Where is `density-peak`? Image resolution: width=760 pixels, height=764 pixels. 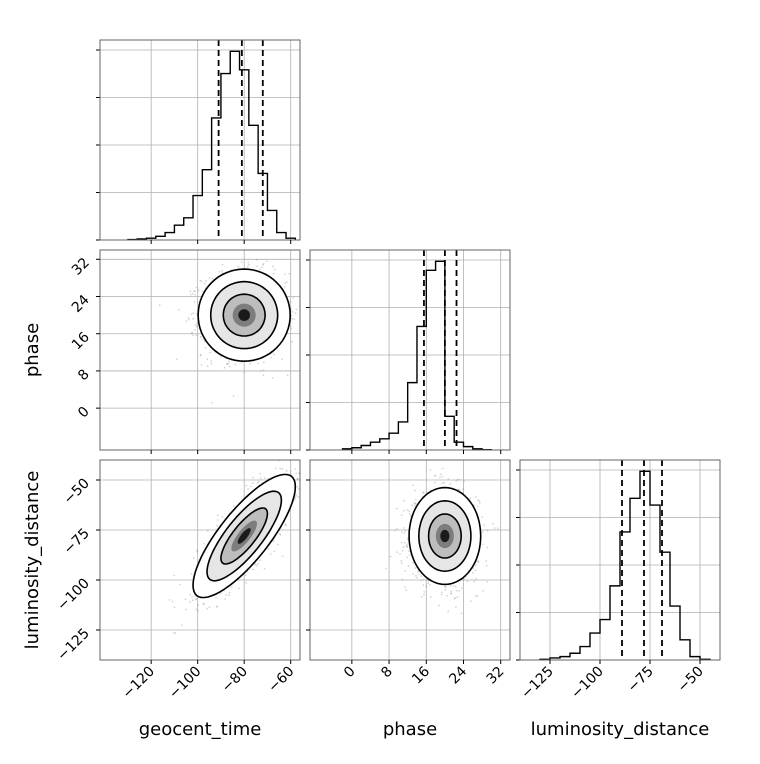 density-peak is located at coordinates (244, 315).